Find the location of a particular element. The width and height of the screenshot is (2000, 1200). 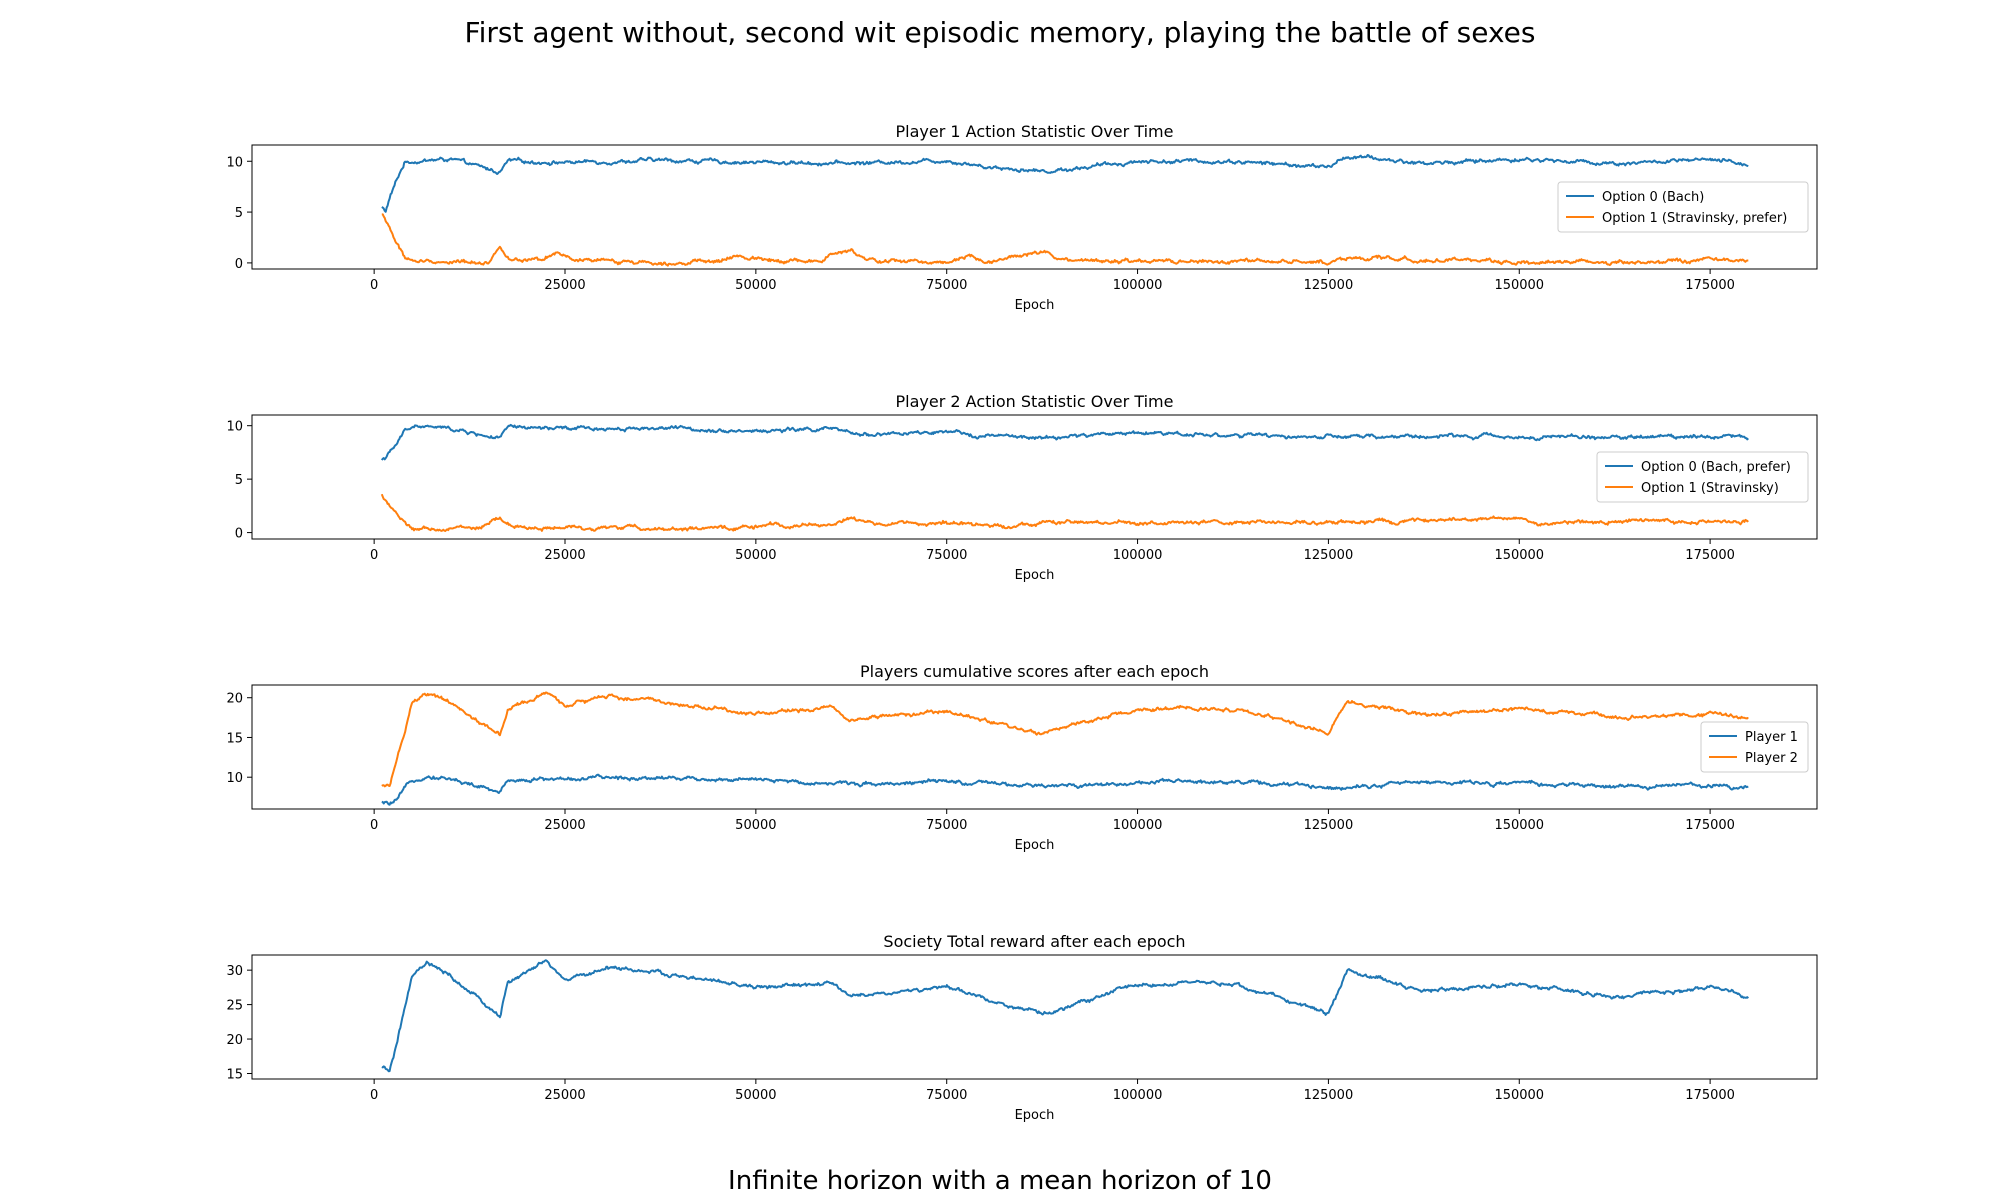

legend-label: Player 1 is located at coordinates (1771, 737).